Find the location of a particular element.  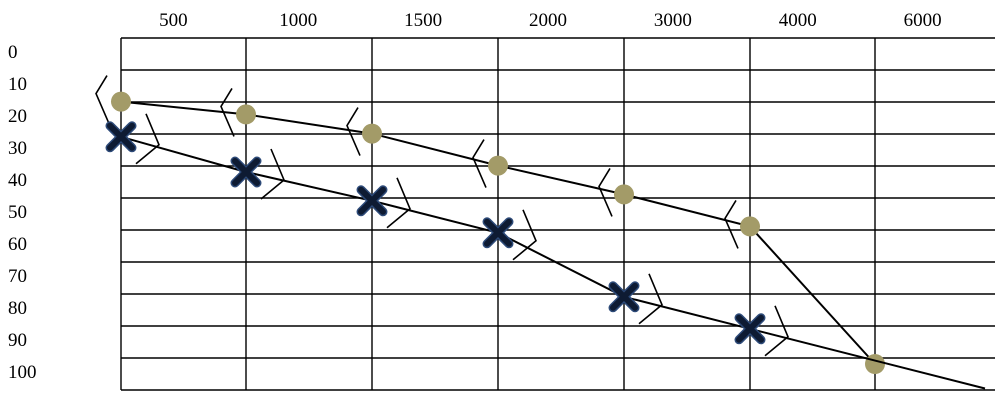

x-tick-label: 3000 is located at coordinates (673, 20).